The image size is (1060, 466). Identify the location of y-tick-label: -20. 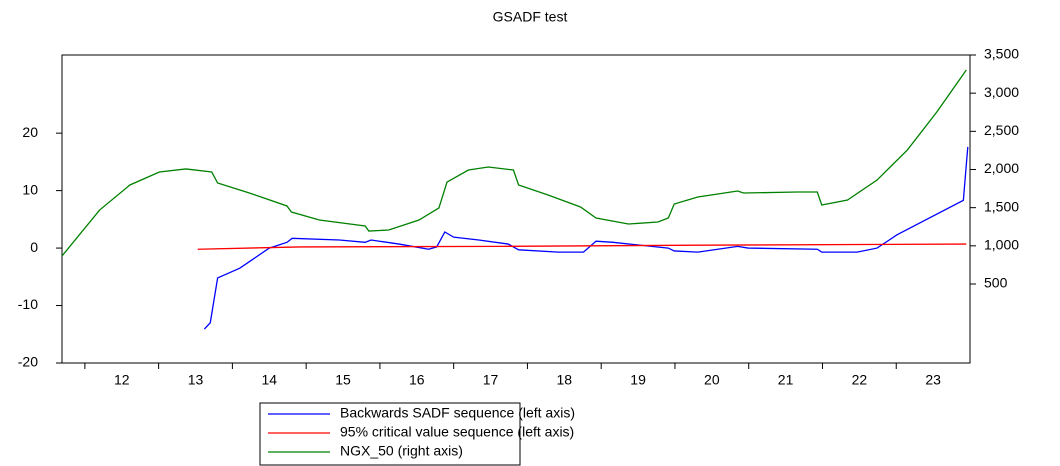
(28, 362).